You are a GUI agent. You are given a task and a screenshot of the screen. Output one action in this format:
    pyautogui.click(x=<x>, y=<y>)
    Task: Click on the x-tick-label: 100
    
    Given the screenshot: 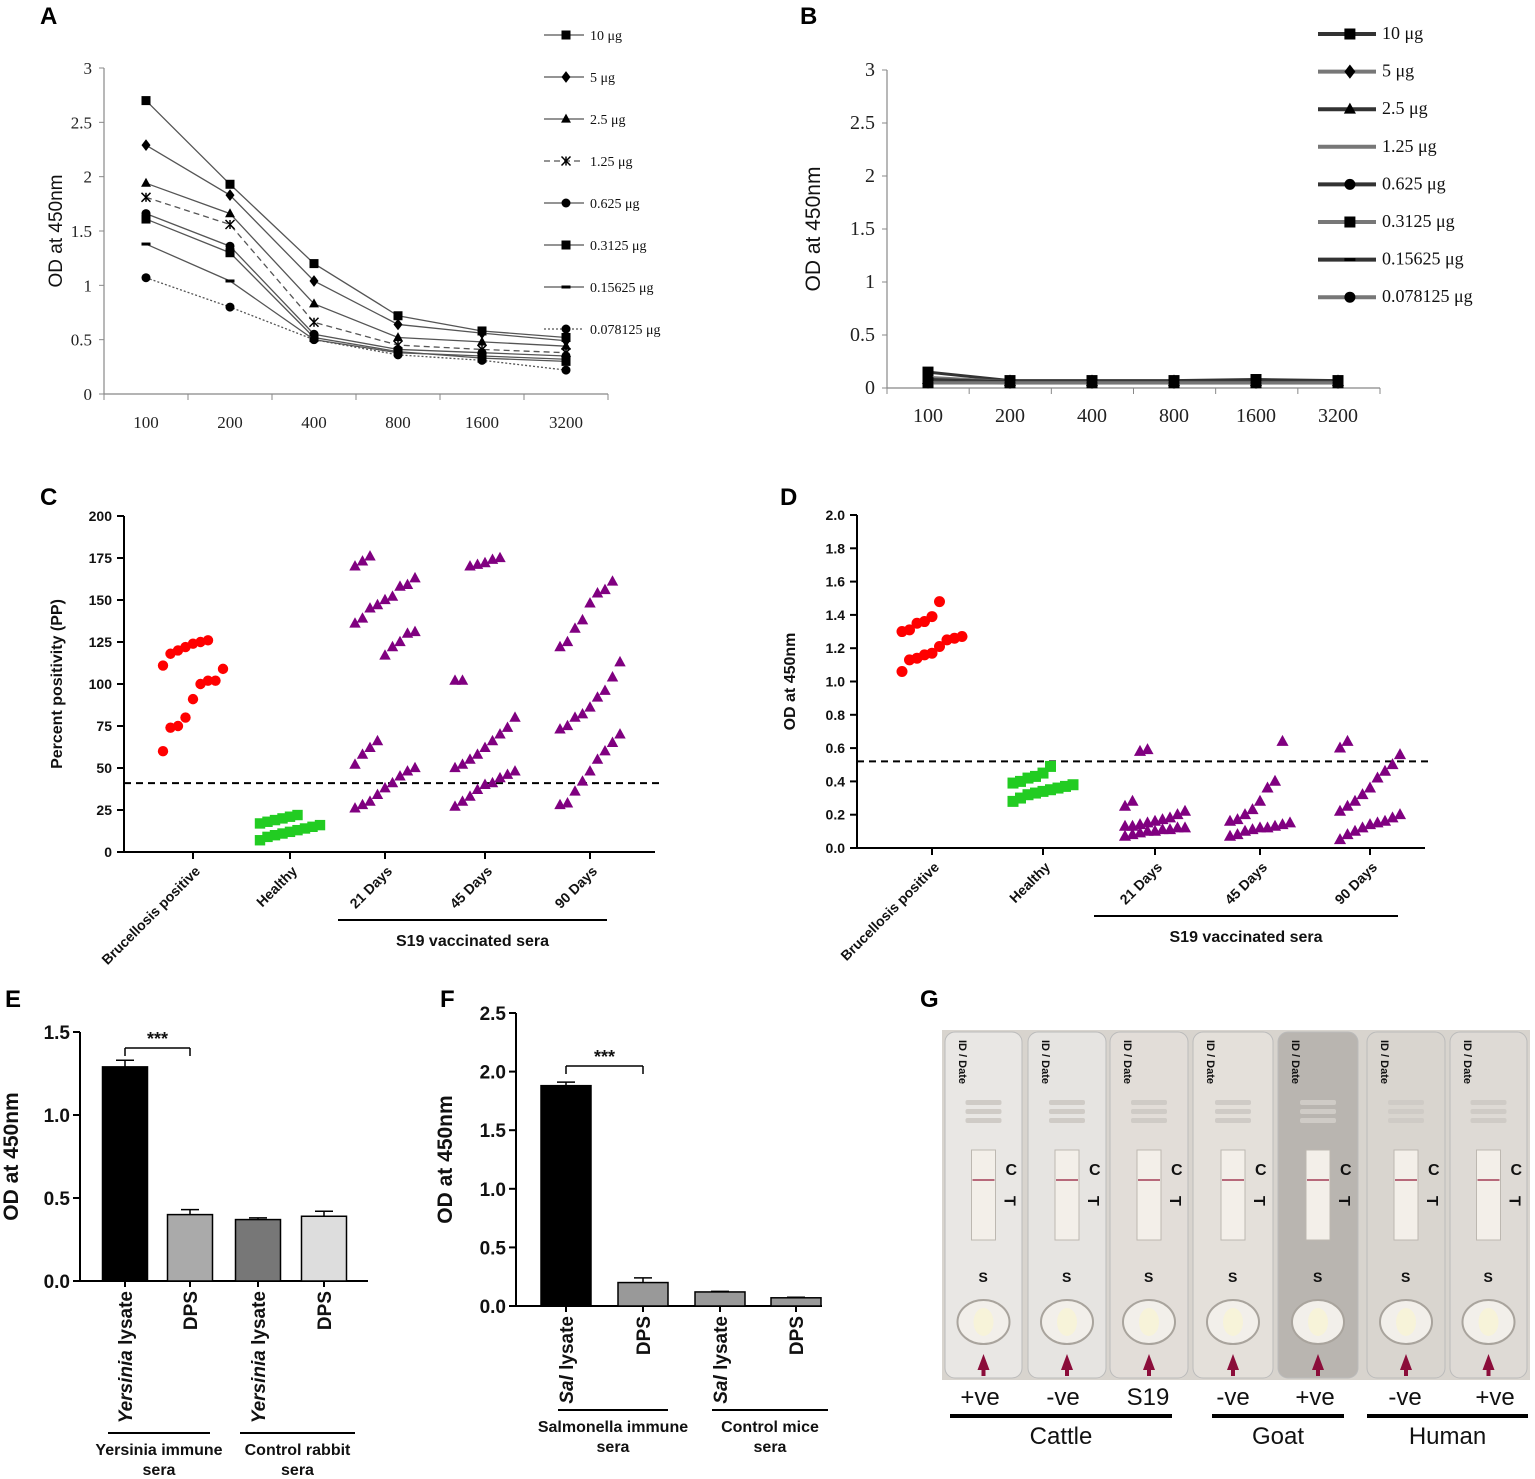 What is the action you would take?
    pyautogui.click(x=928, y=416)
    